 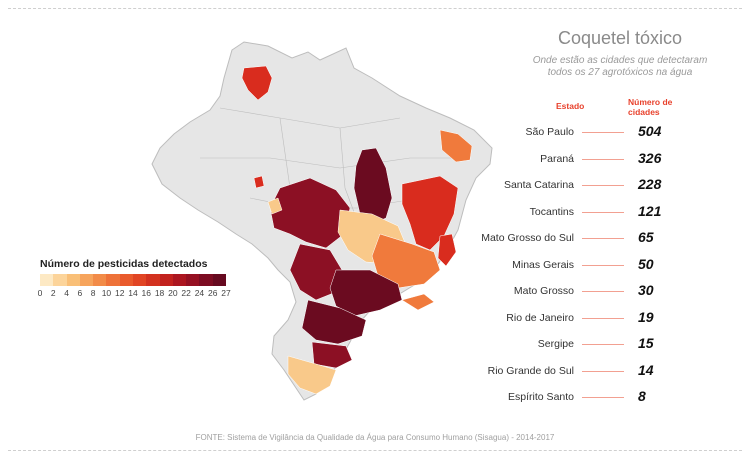 I want to click on map-region-northeast, so click(x=456, y=146).